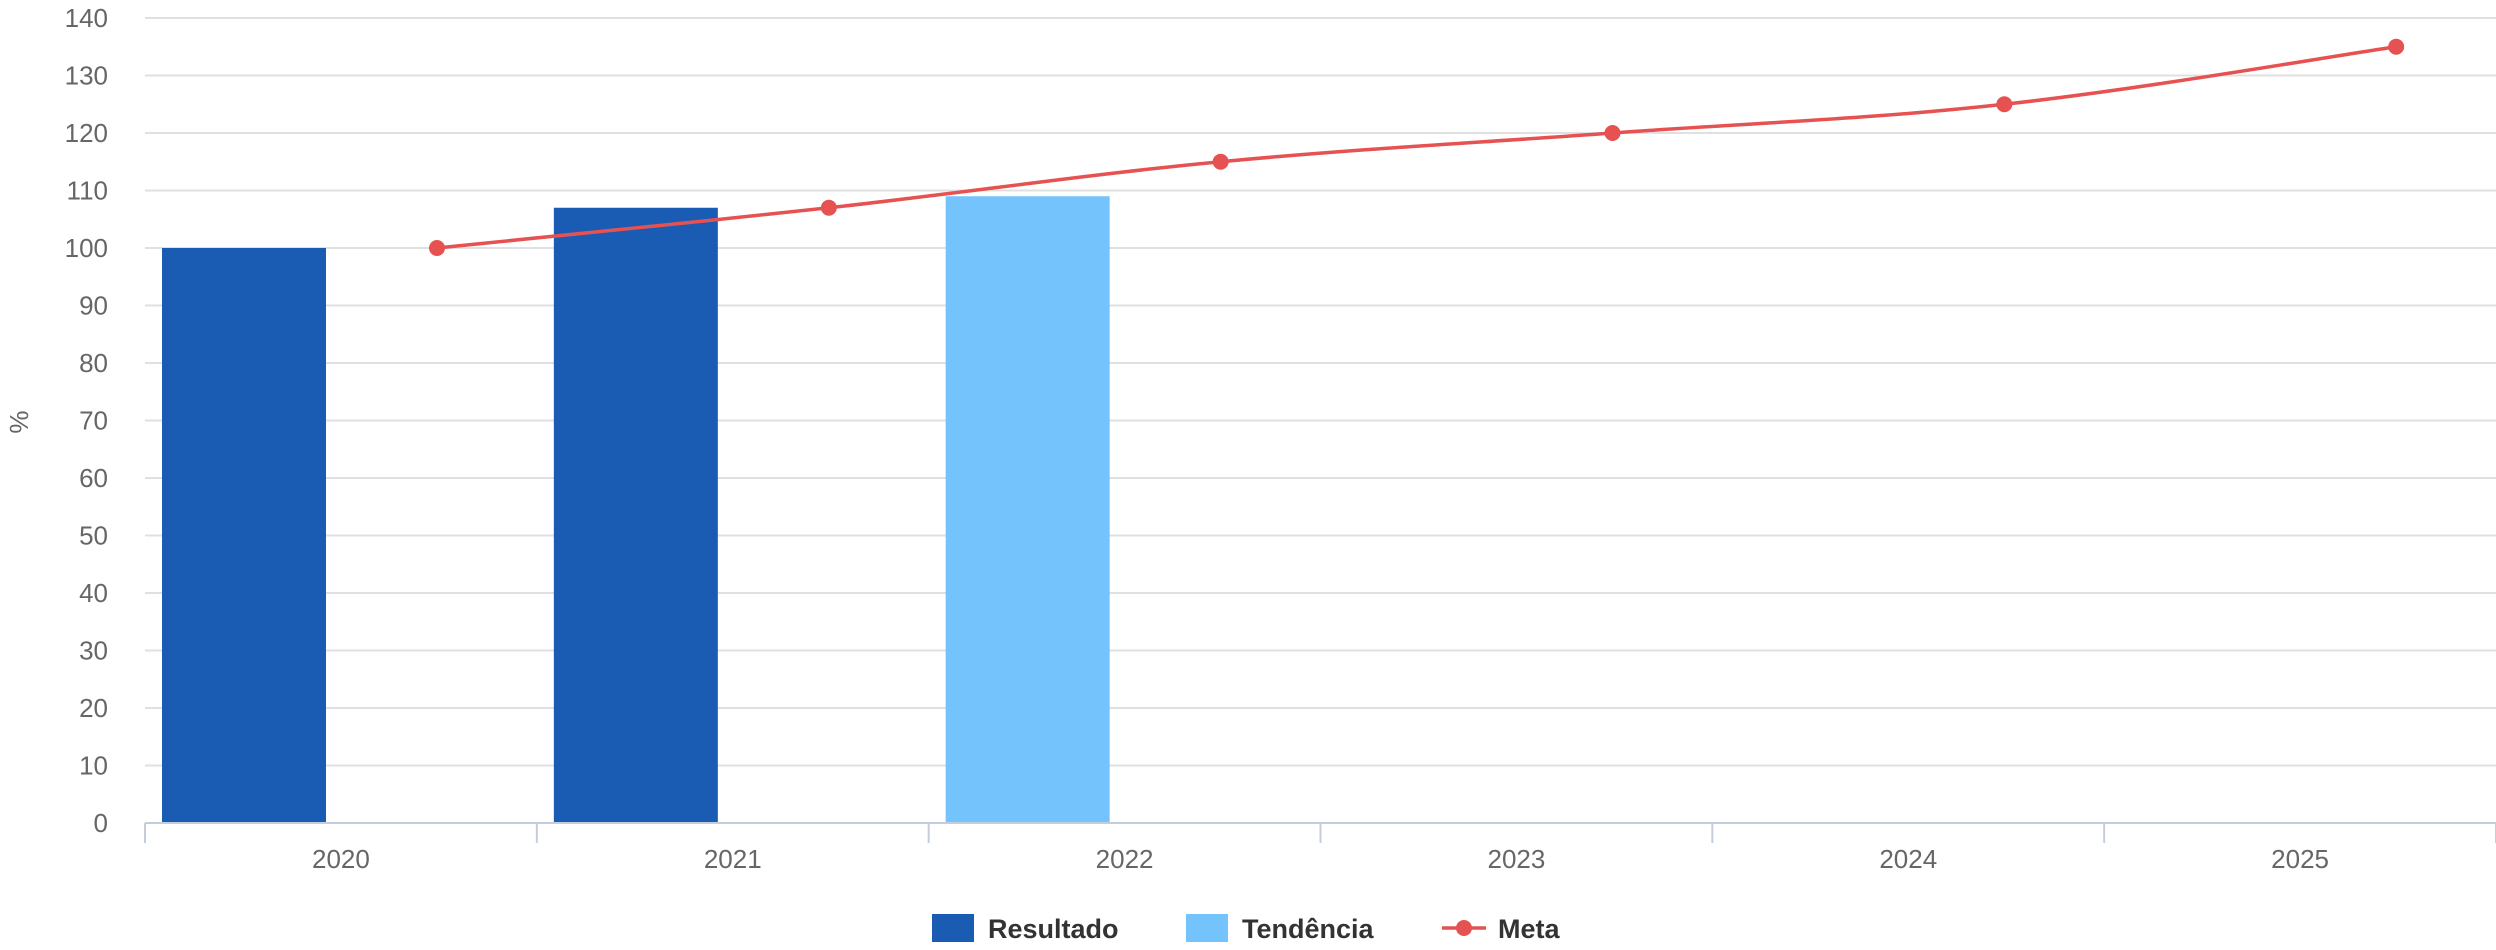  I want to click on y-tick-label: 80, so click(93, 363).